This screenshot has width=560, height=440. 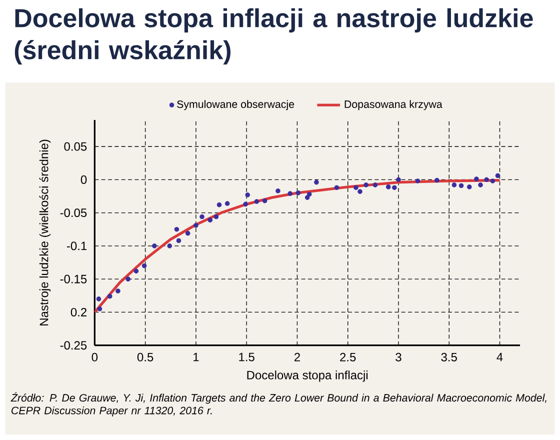 What do you see at coordinates (348, 357) in the screenshot?
I see `x-tick-label: 2.5` at bounding box center [348, 357].